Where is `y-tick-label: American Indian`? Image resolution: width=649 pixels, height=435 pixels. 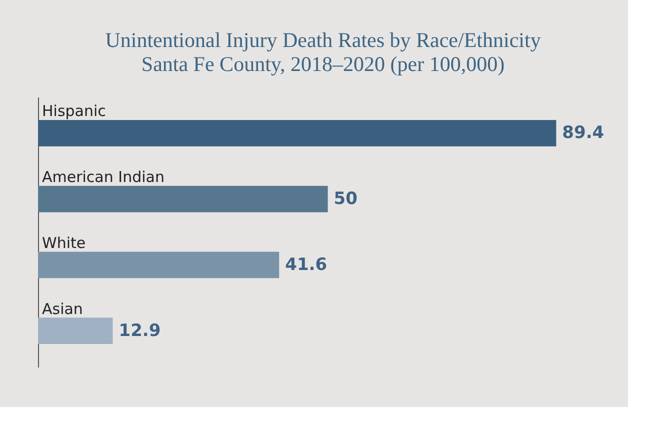
y-tick-label: American Indian is located at coordinates (103, 177).